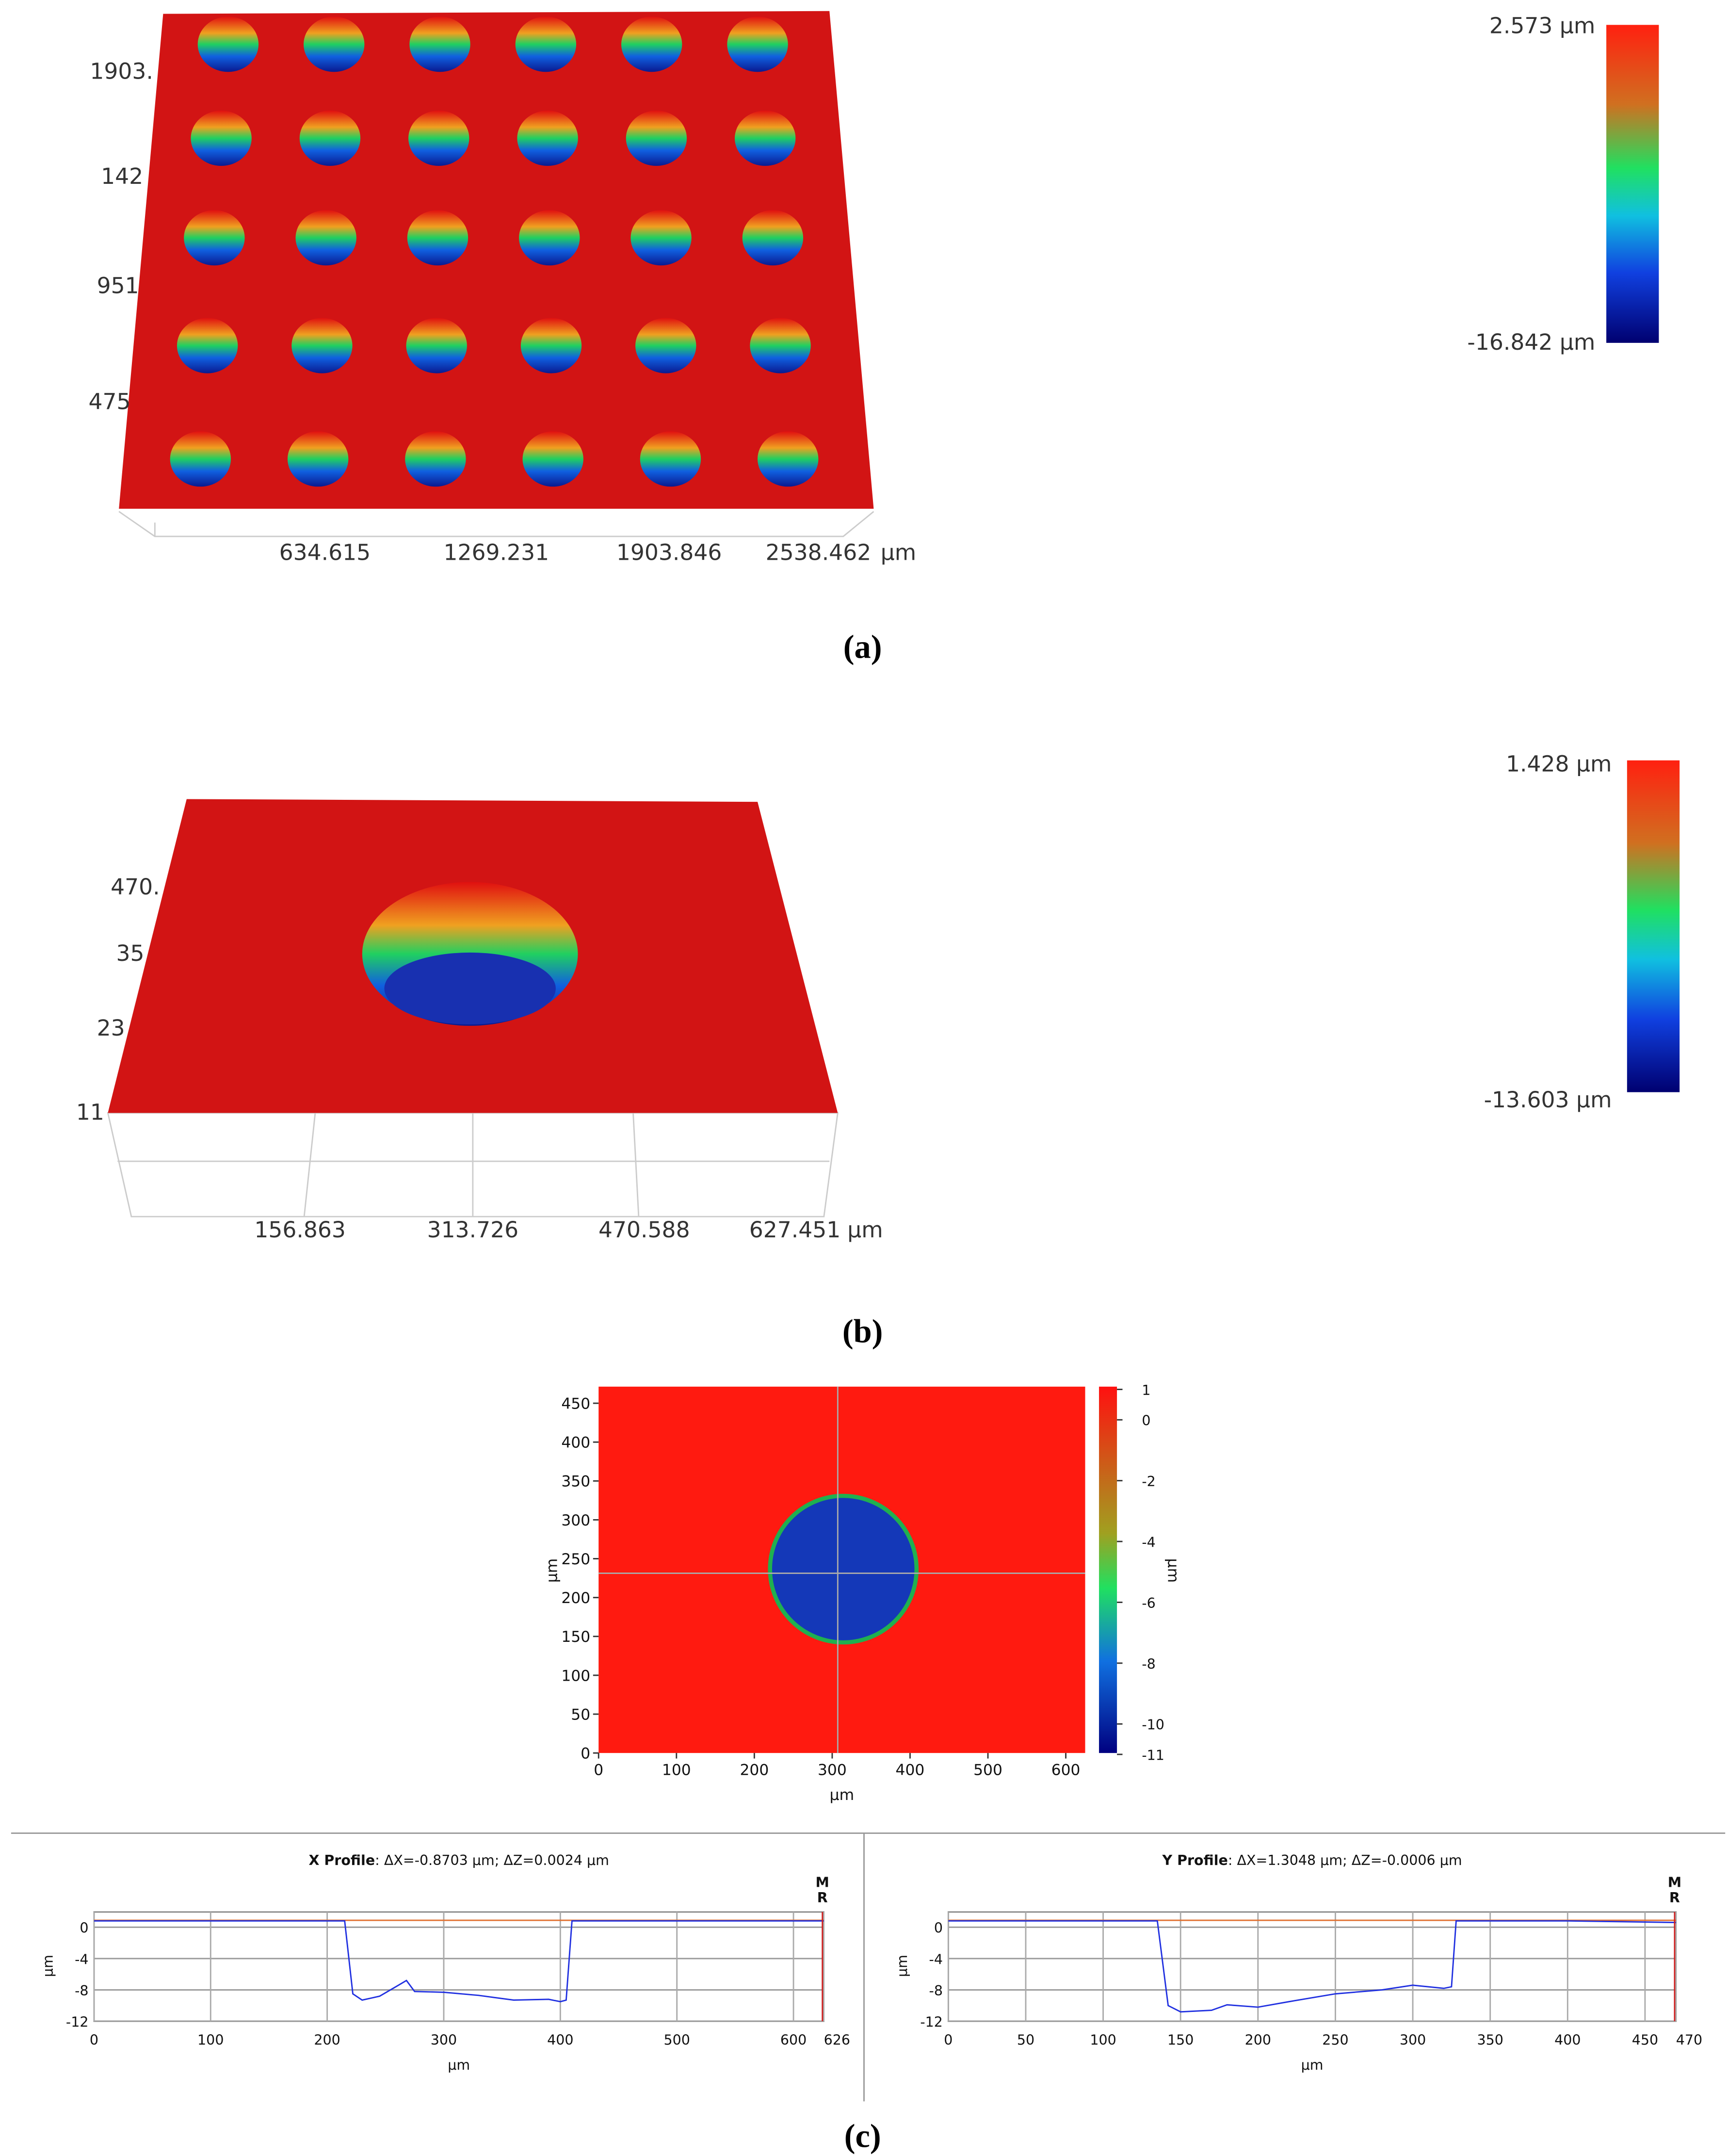 This screenshot has width=1728, height=2156. I want to click on y-tick-label: -12, so click(931, 2022).